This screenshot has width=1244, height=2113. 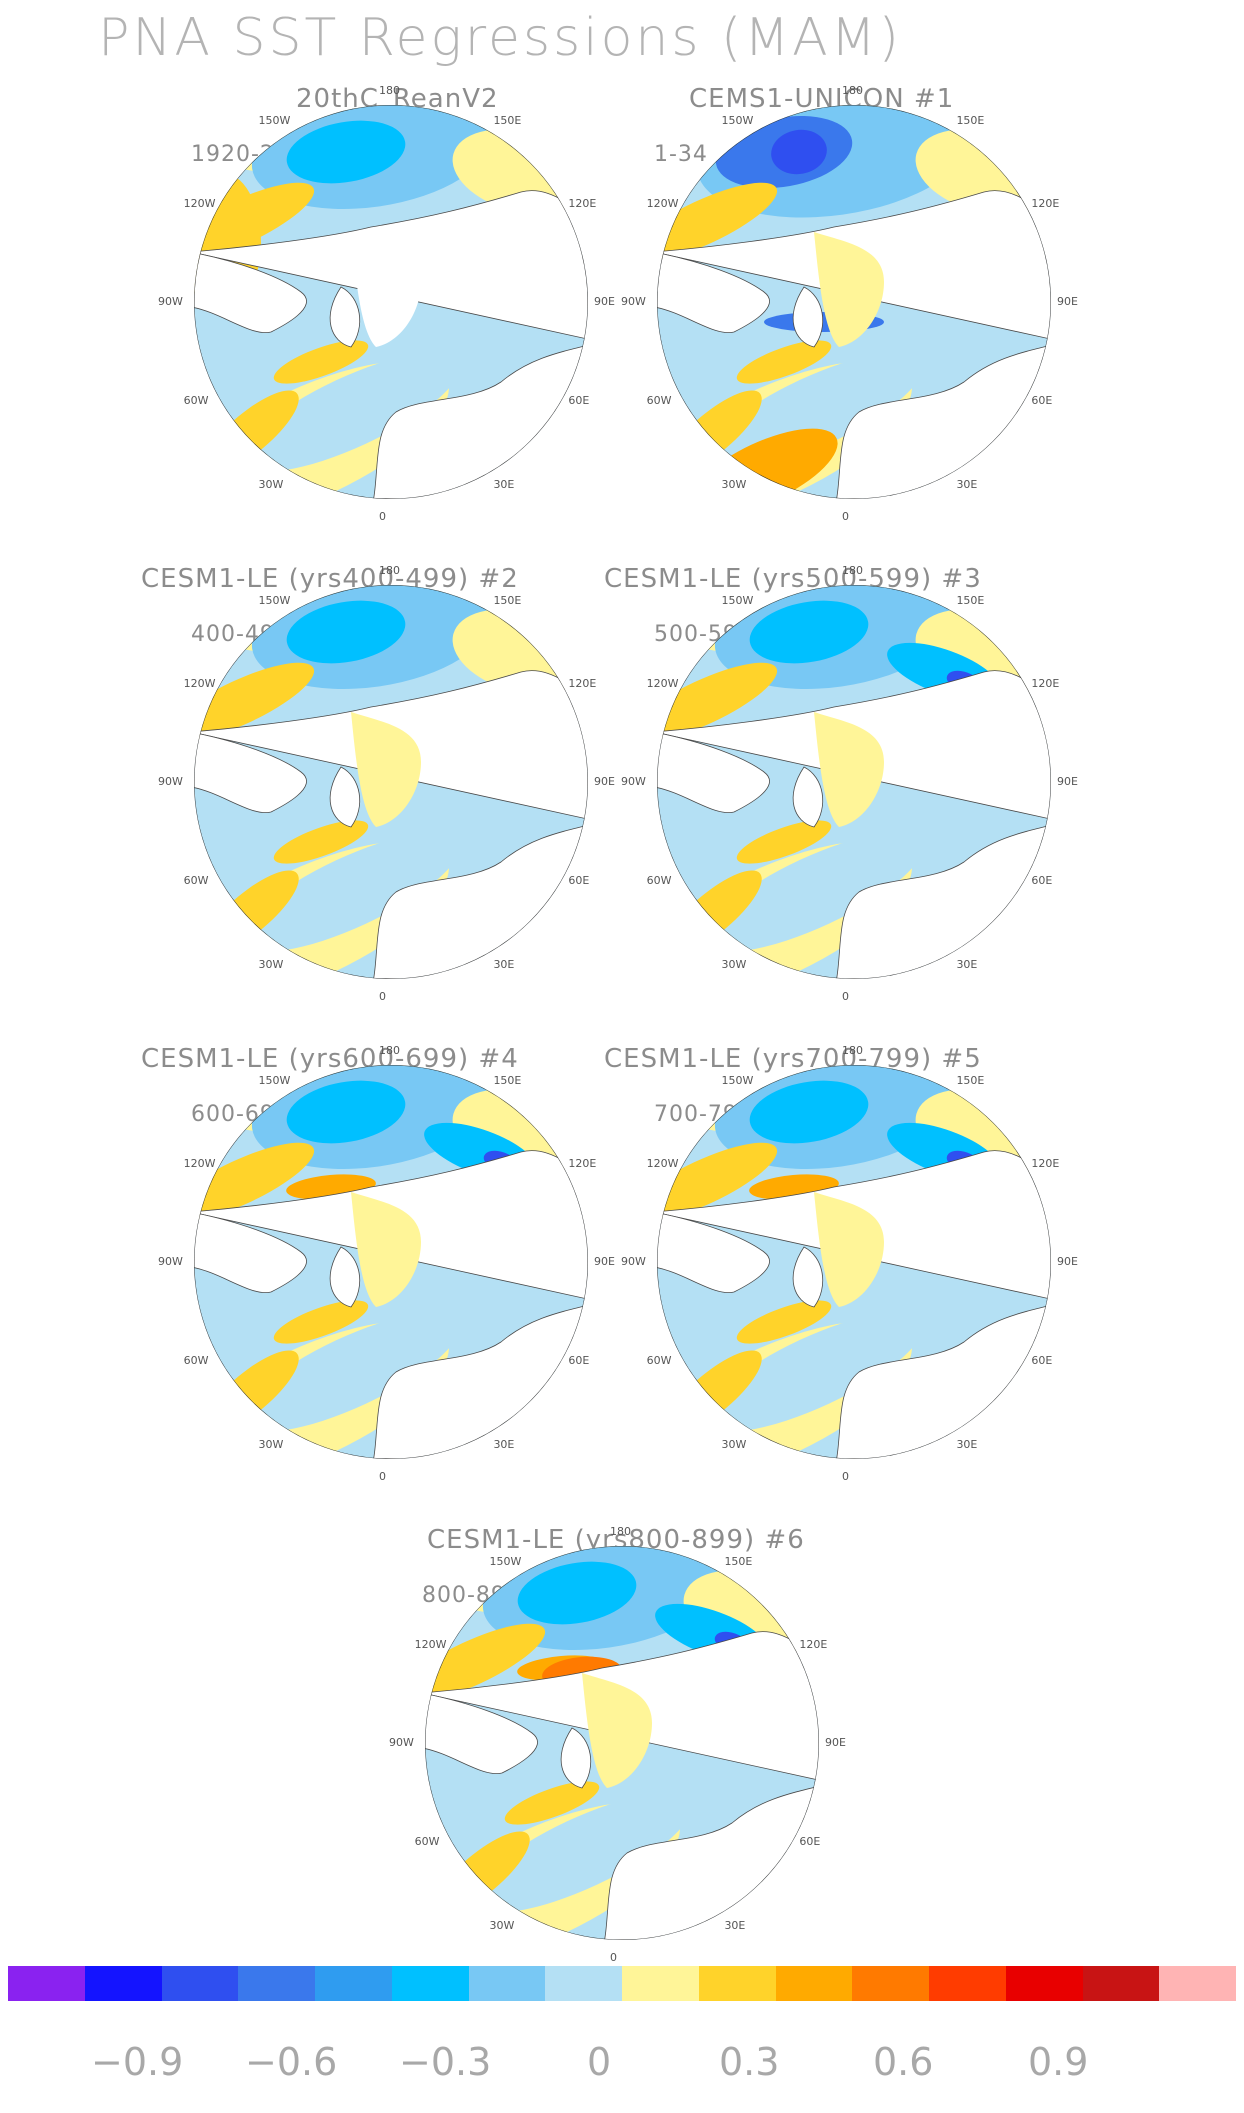 I want to click on colorbar, so click(x=622, y=1983).